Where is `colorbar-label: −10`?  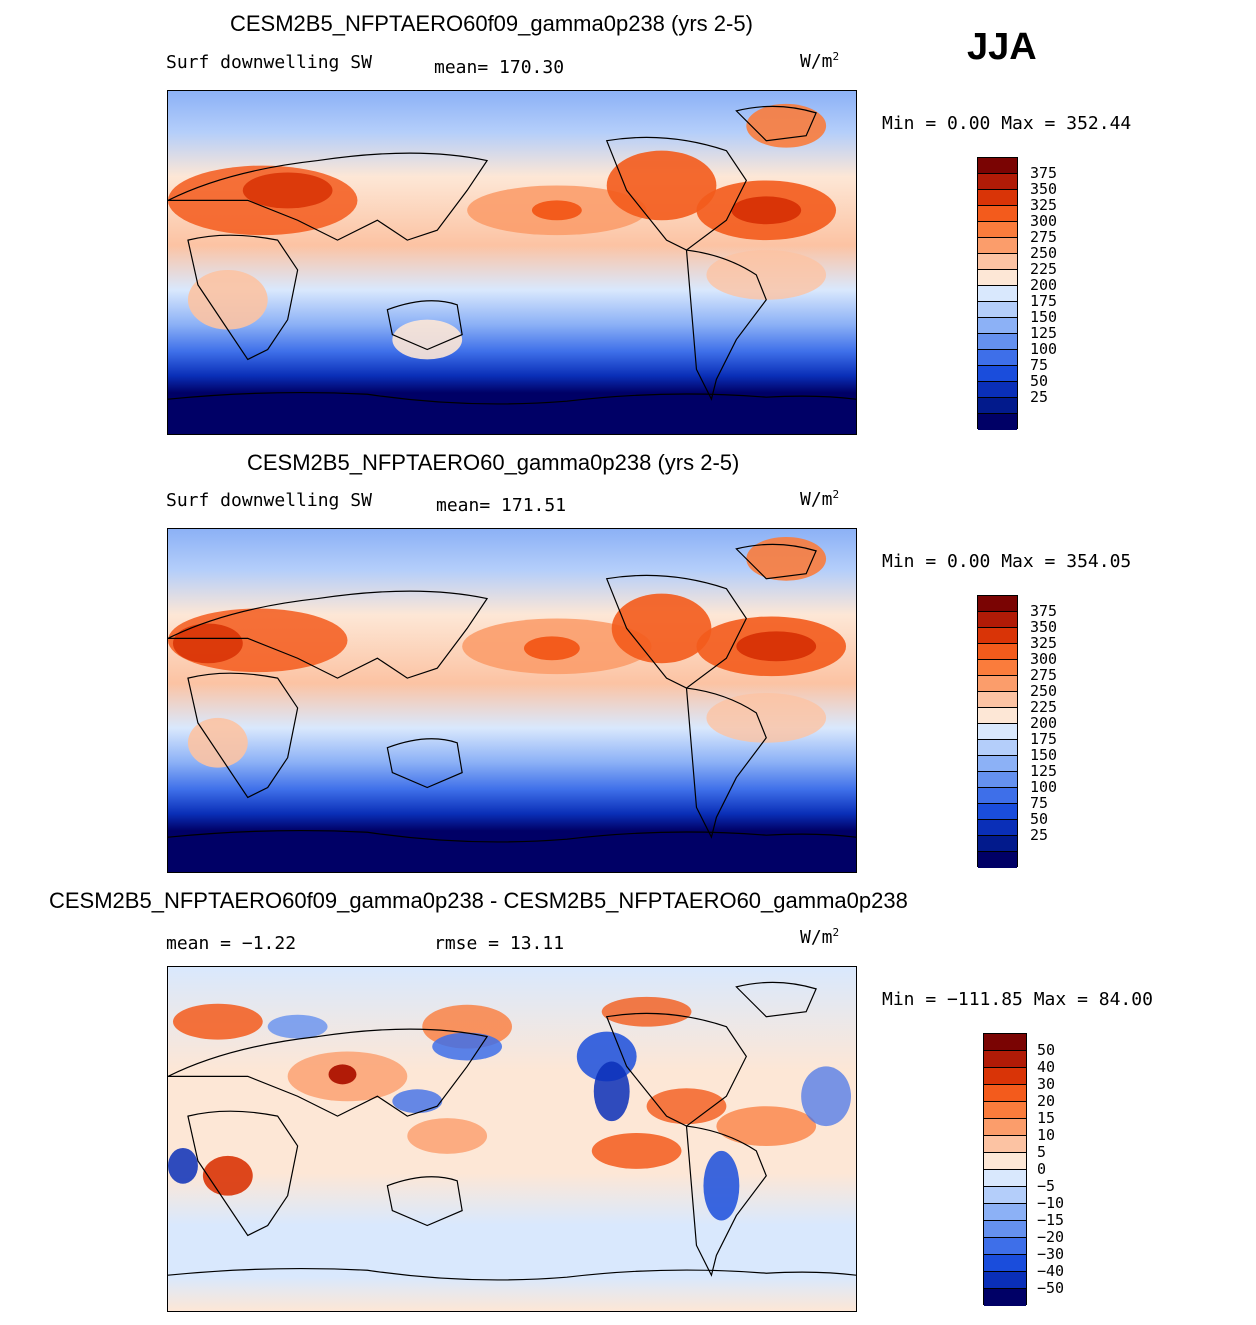
colorbar-label: −10 is located at coordinates (1051, 1203).